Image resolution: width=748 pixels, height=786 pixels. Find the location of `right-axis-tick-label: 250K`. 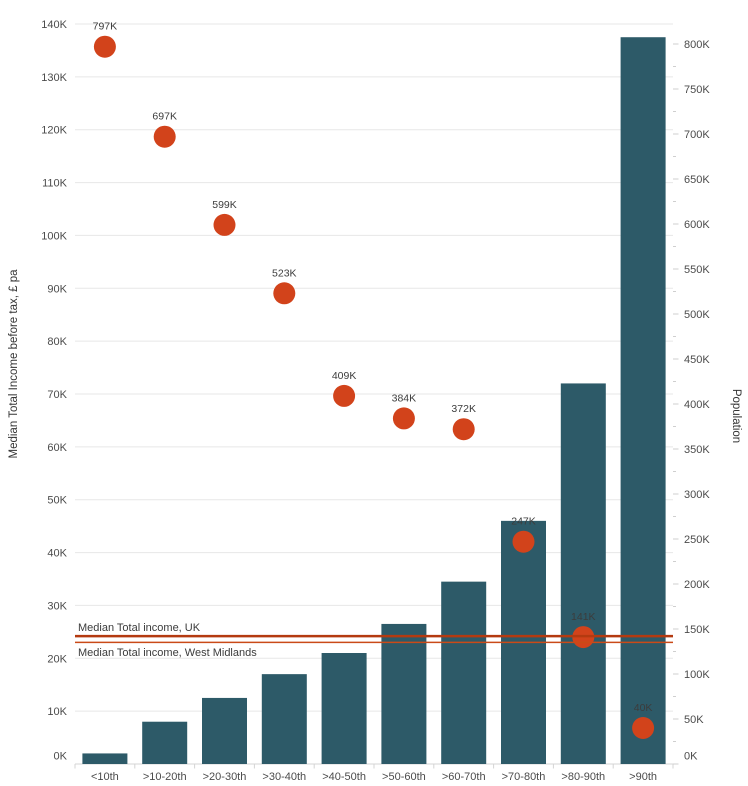

right-axis-tick-label: 250K is located at coordinates (697, 540).